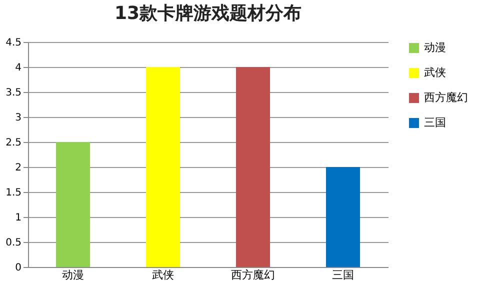 The width and height of the screenshot is (500, 293). Describe the element at coordinates (163, 275) in the screenshot. I see `x-tick-label: 武侠` at that location.